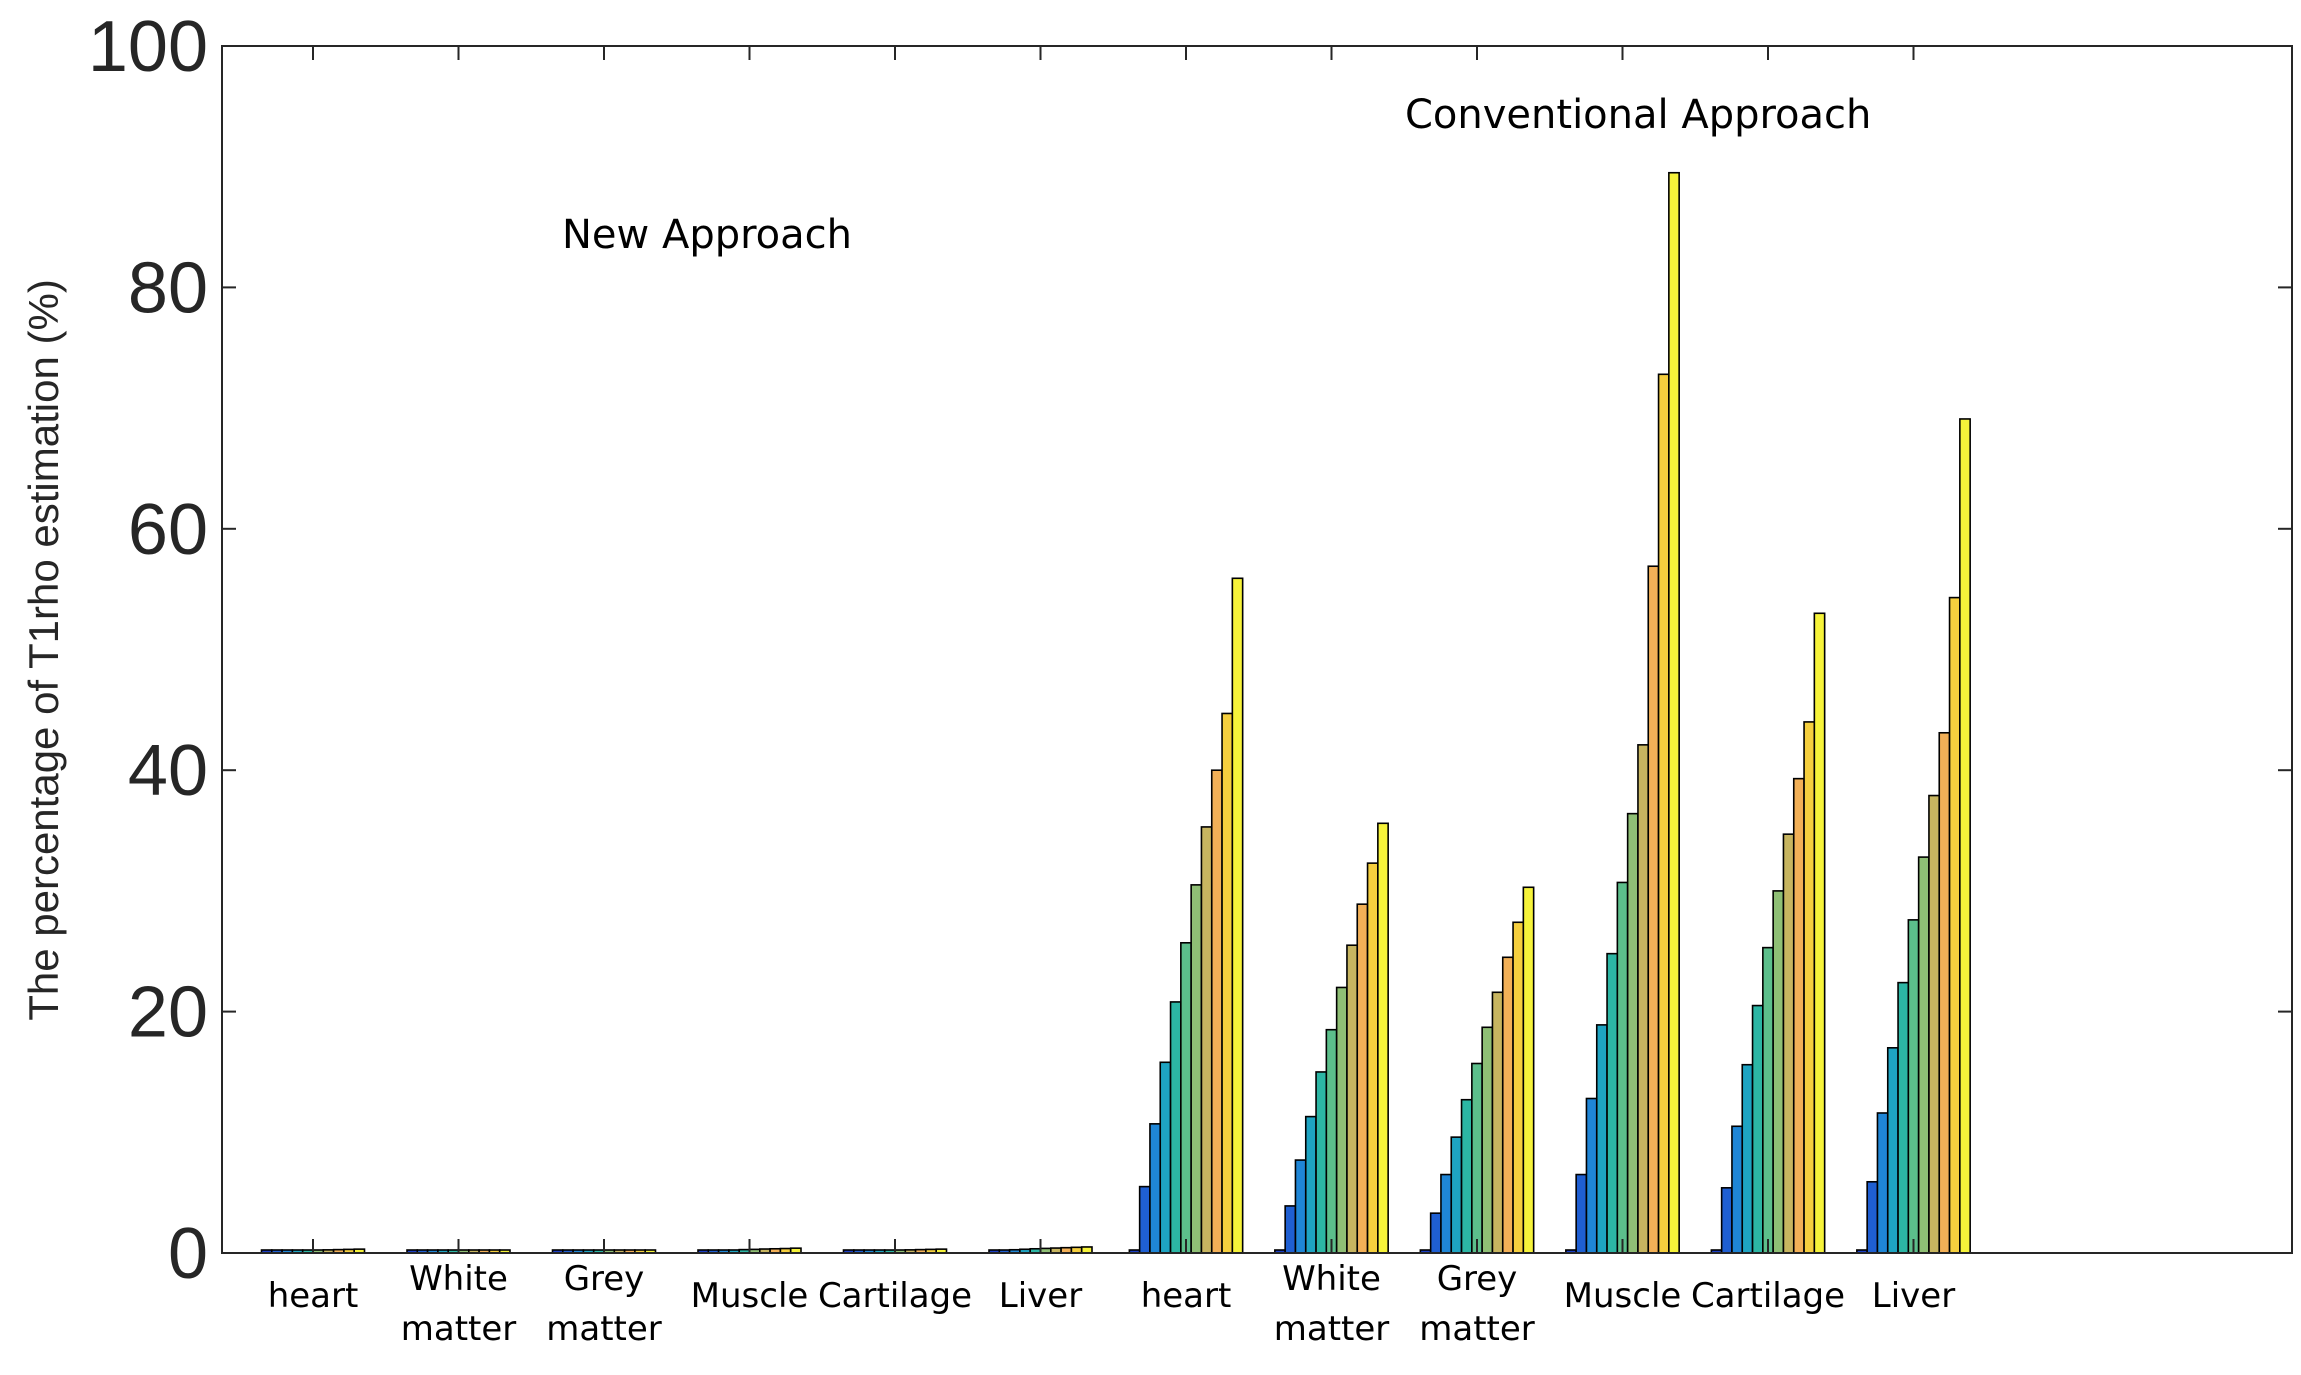  What do you see at coordinates (1300, 1206) in the screenshot?
I see `bar-g7-b2` at bounding box center [1300, 1206].